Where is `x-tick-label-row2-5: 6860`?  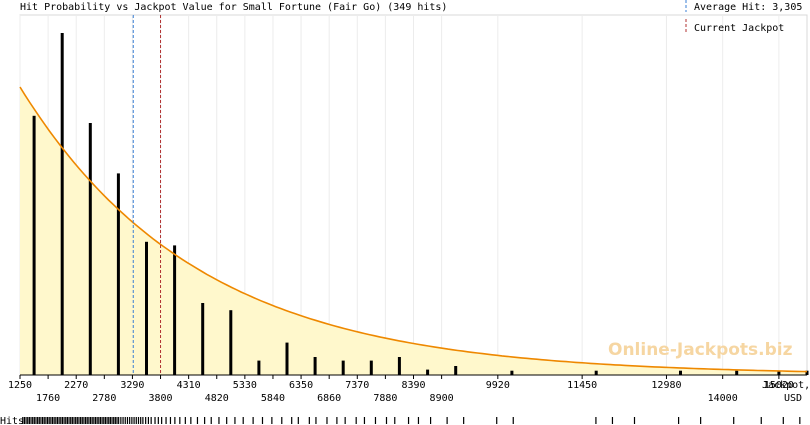
x-tick-label-row2-5: 6860 is located at coordinates (329, 398).